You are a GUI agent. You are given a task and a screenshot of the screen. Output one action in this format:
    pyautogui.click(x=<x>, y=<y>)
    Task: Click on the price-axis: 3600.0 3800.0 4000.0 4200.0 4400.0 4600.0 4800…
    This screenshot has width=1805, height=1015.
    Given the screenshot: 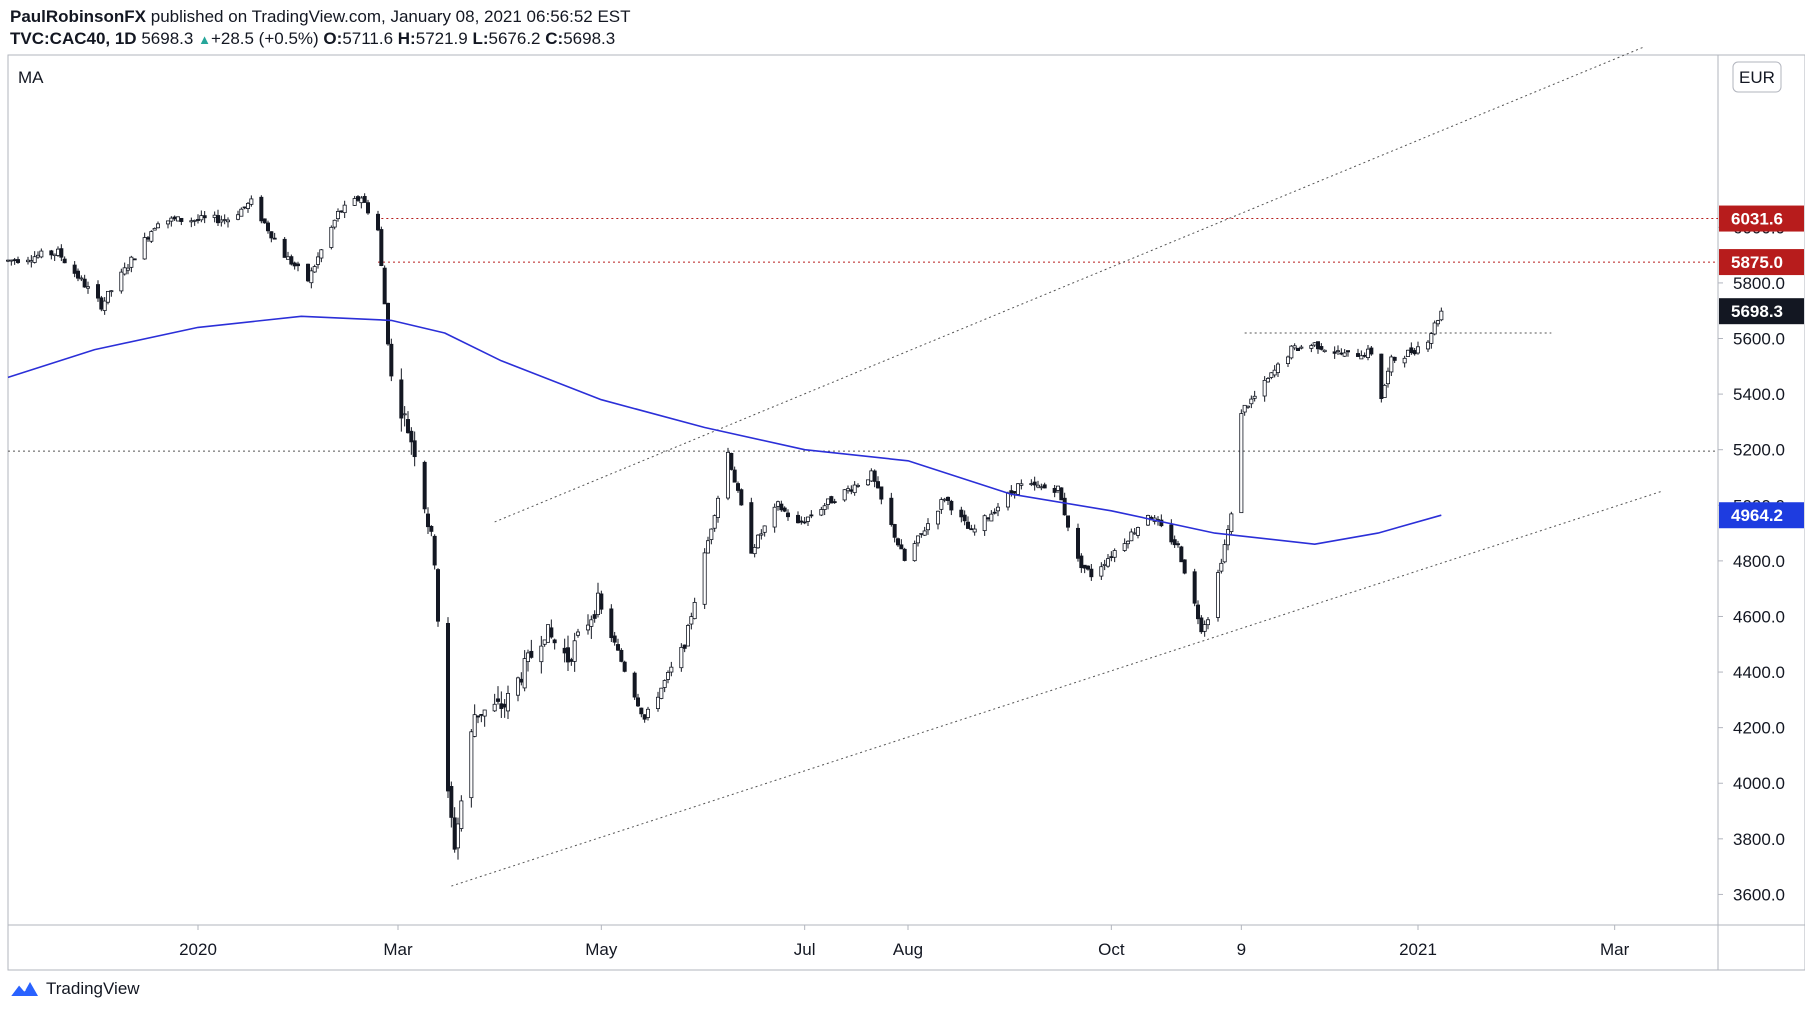 What is the action you would take?
    pyautogui.click(x=1751, y=561)
    